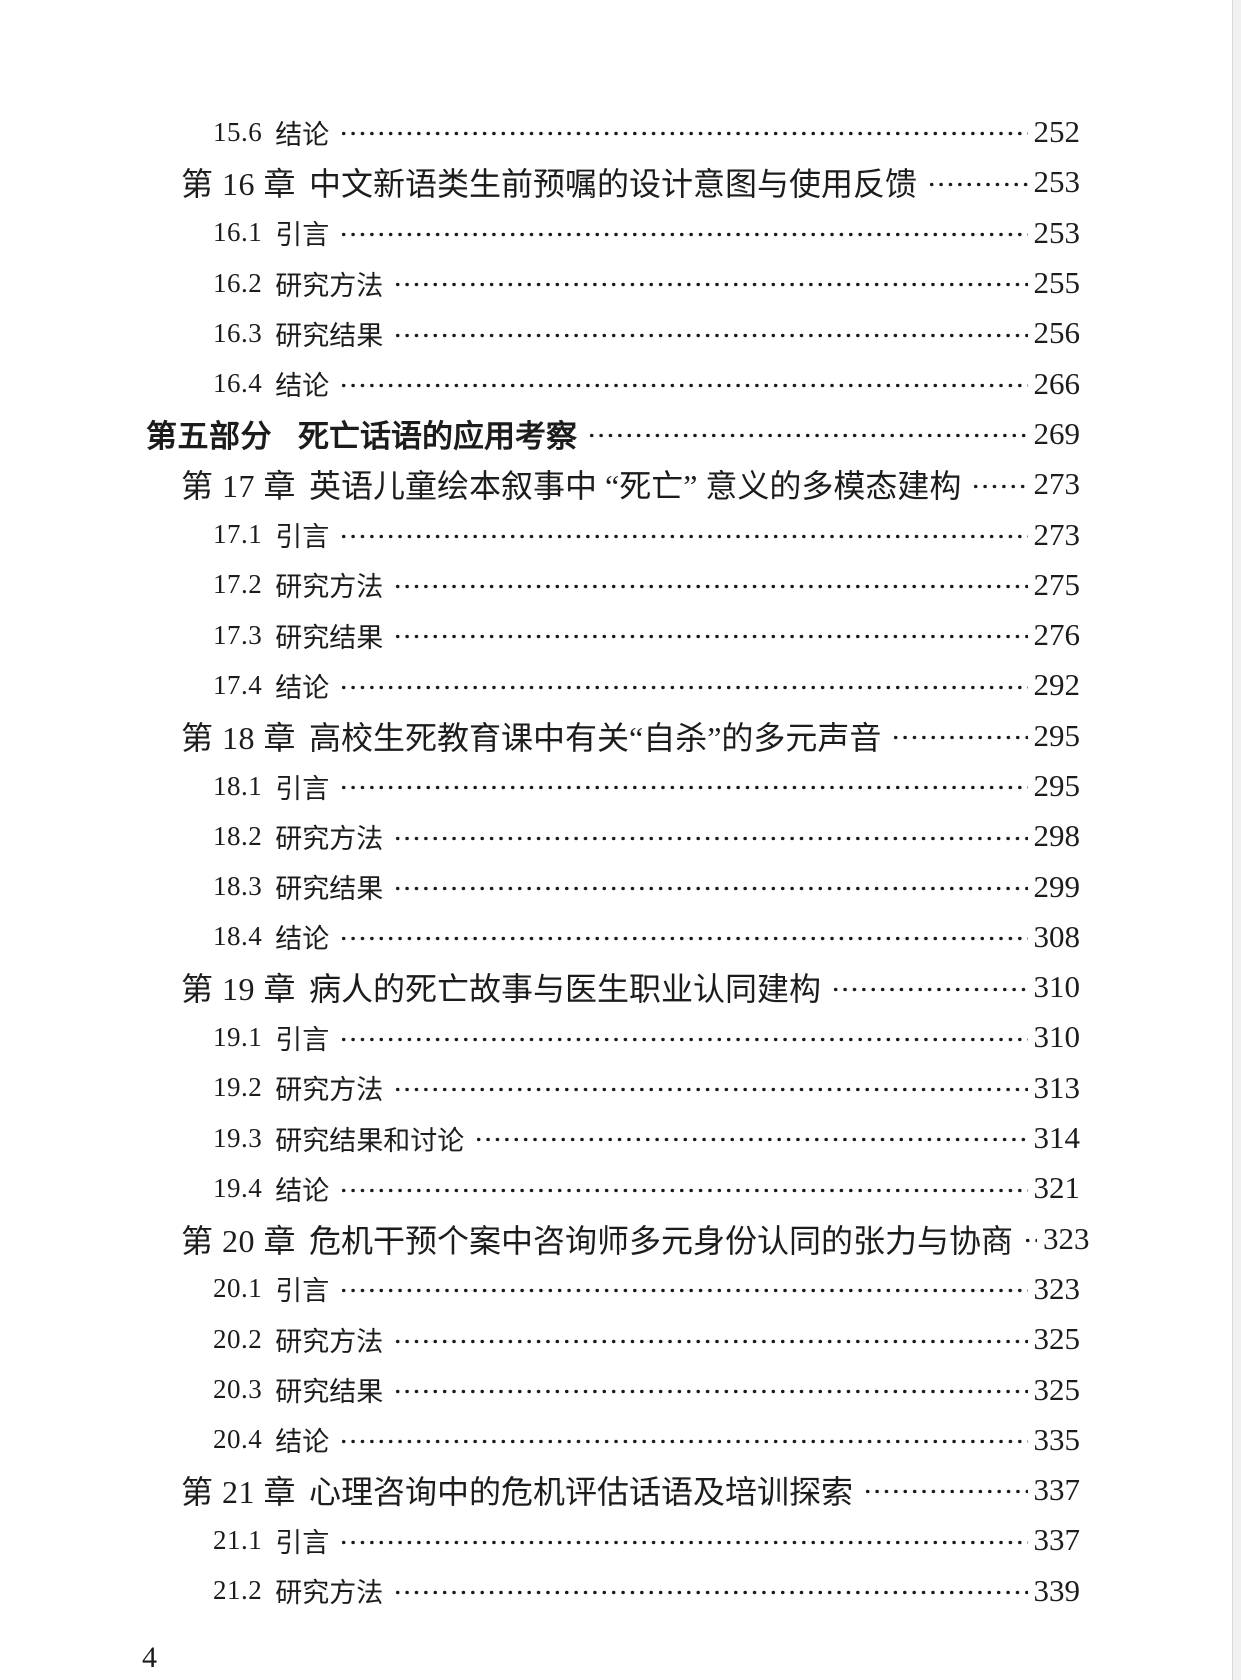 The height and width of the screenshot is (1680, 1241). What do you see at coordinates (613, 484) in the screenshot?
I see `toc-row: 第 17 章英语儿童绘本叙事中 “死亡” 意义的多模态建构 273` at bounding box center [613, 484].